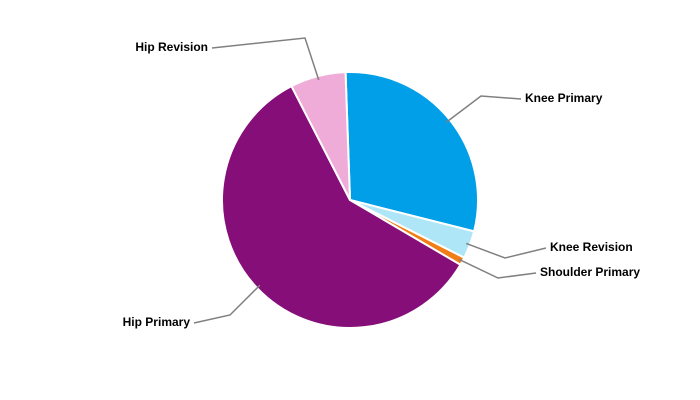  I want to click on slice-label: Hip Primary, so click(157, 322).